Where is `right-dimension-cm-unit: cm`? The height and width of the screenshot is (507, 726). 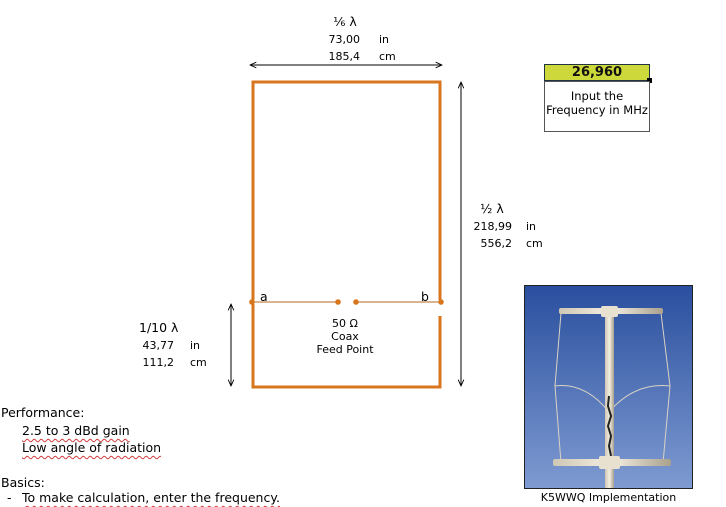
right-dimension-cm-unit: cm is located at coordinates (534, 243).